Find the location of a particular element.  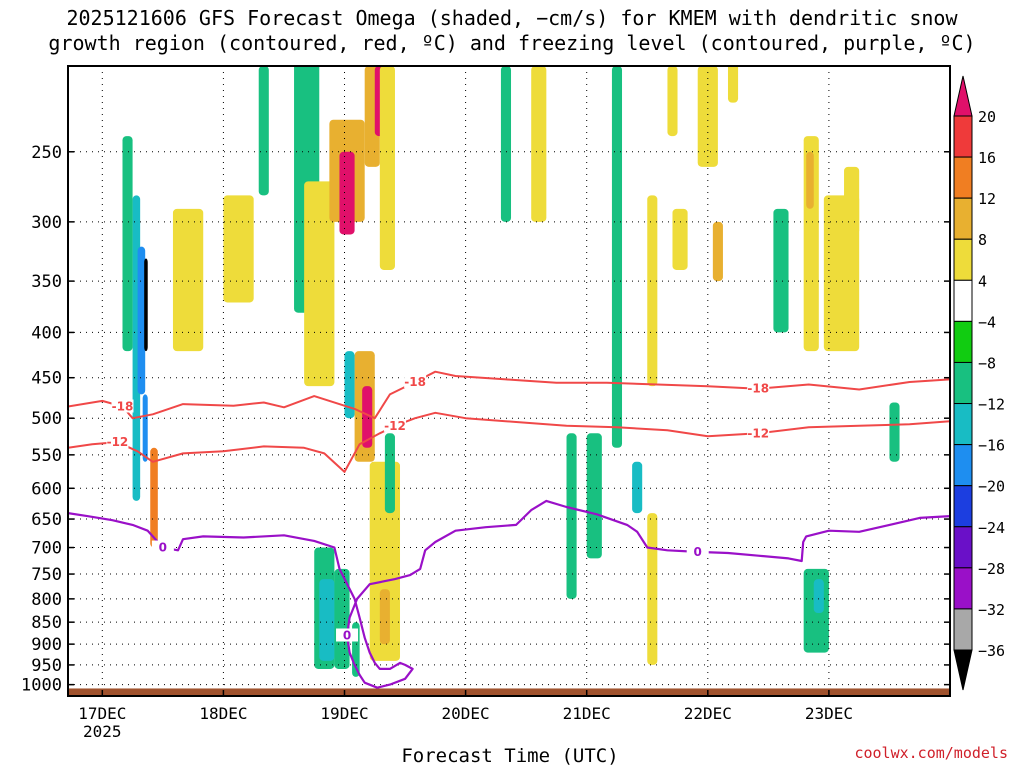

colorbar-top-arrow is located at coordinates (963, 96).